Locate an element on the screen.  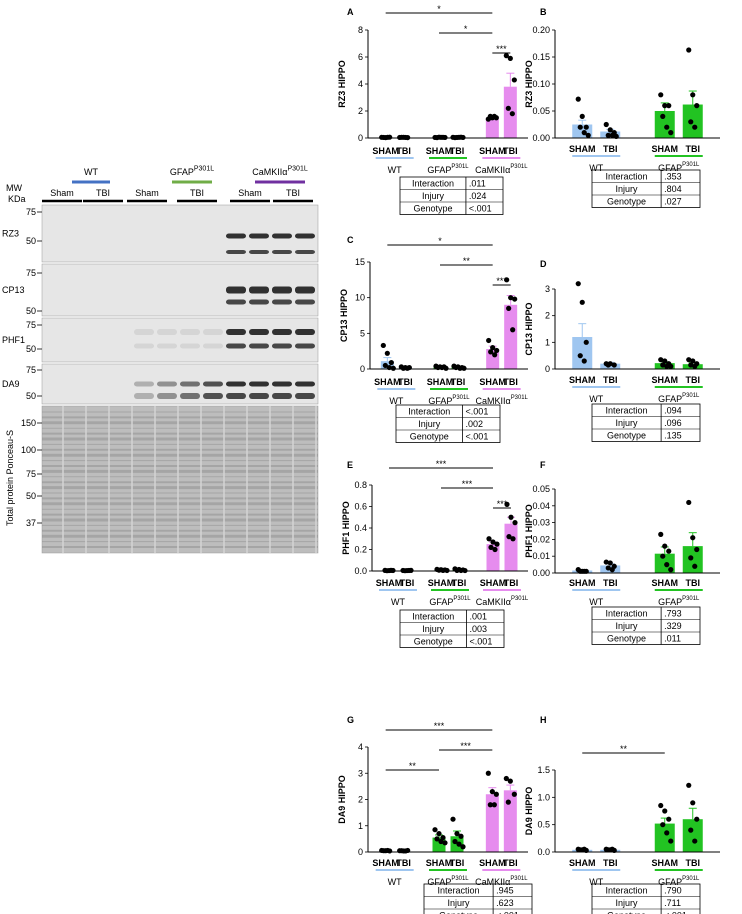
significance-label: ** is located at coordinates (467, 261).